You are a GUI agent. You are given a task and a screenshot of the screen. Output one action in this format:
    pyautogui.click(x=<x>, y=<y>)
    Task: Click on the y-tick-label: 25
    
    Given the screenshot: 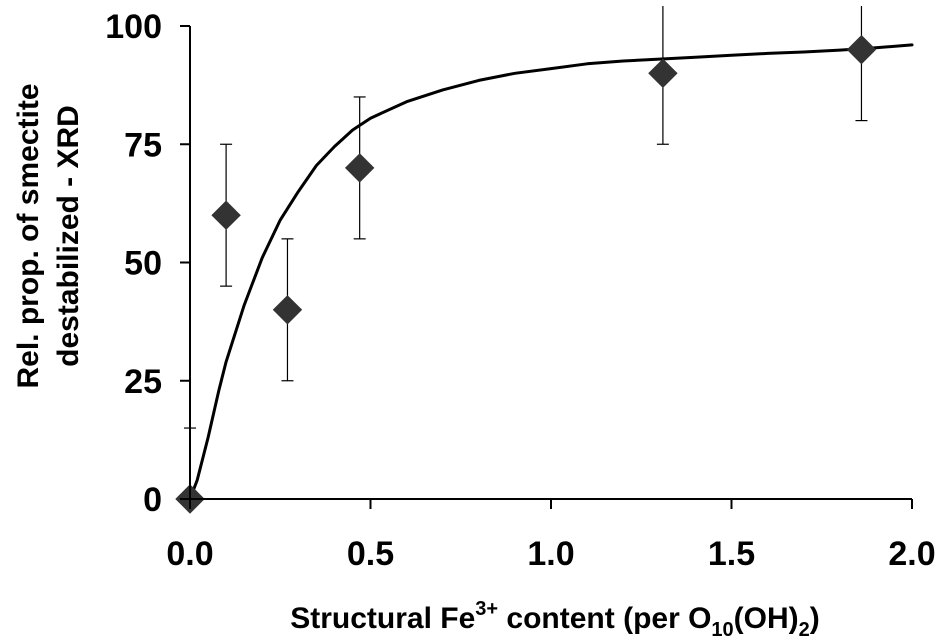 What is the action you would take?
    pyautogui.click(x=143, y=382)
    